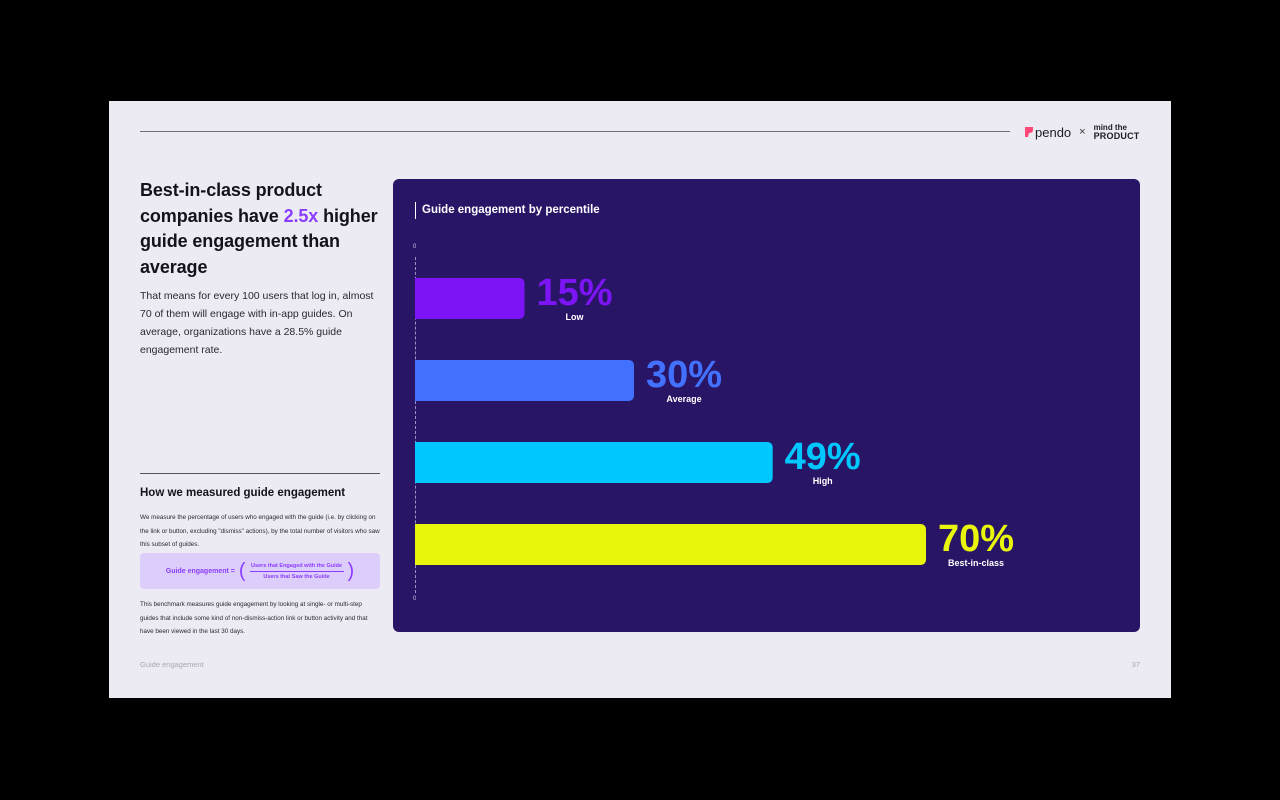 The image size is (1280, 800). What do you see at coordinates (976, 539) in the screenshot?
I see `value-label: 70%` at bounding box center [976, 539].